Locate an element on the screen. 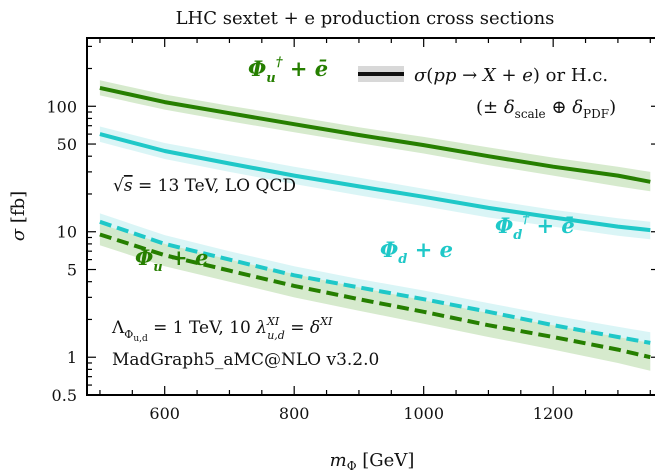 The height and width of the screenshot is (473, 655). lambda-annotation: ΛΦu,d = 1 TeV, 10 λXI u,d = δXI is located at coordinates (222, 329).